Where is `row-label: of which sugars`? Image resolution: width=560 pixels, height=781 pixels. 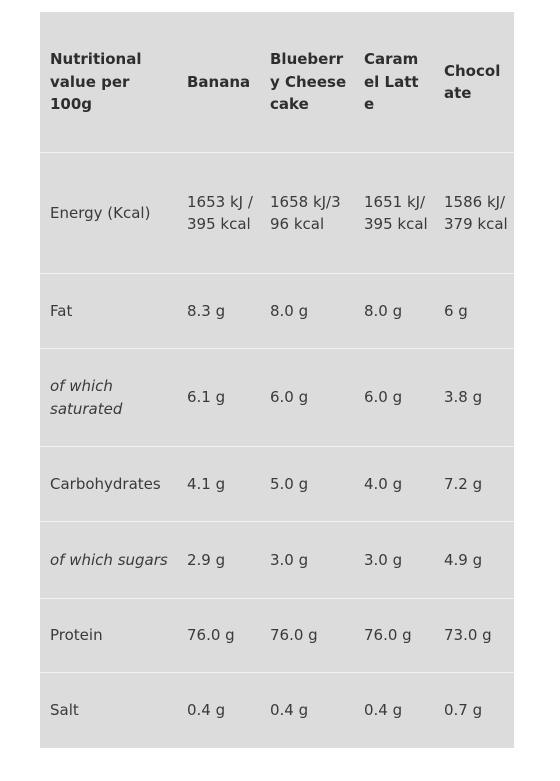
row-label: of which sugars is located at coordinates (109, 559).